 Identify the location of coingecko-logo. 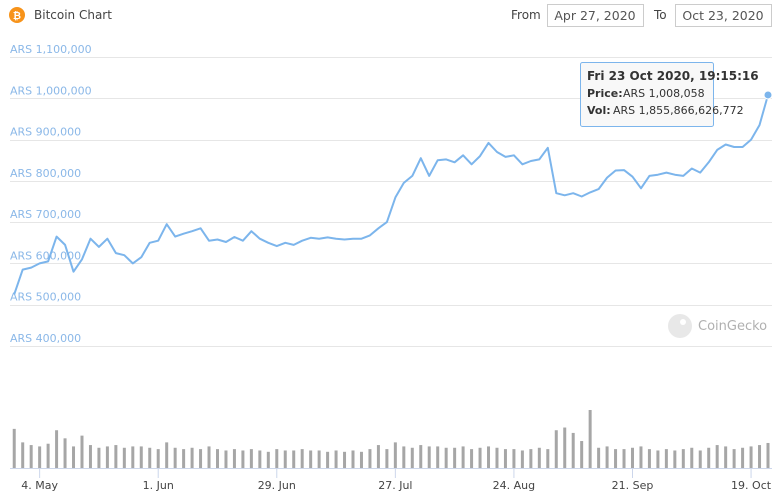
(680, 326).